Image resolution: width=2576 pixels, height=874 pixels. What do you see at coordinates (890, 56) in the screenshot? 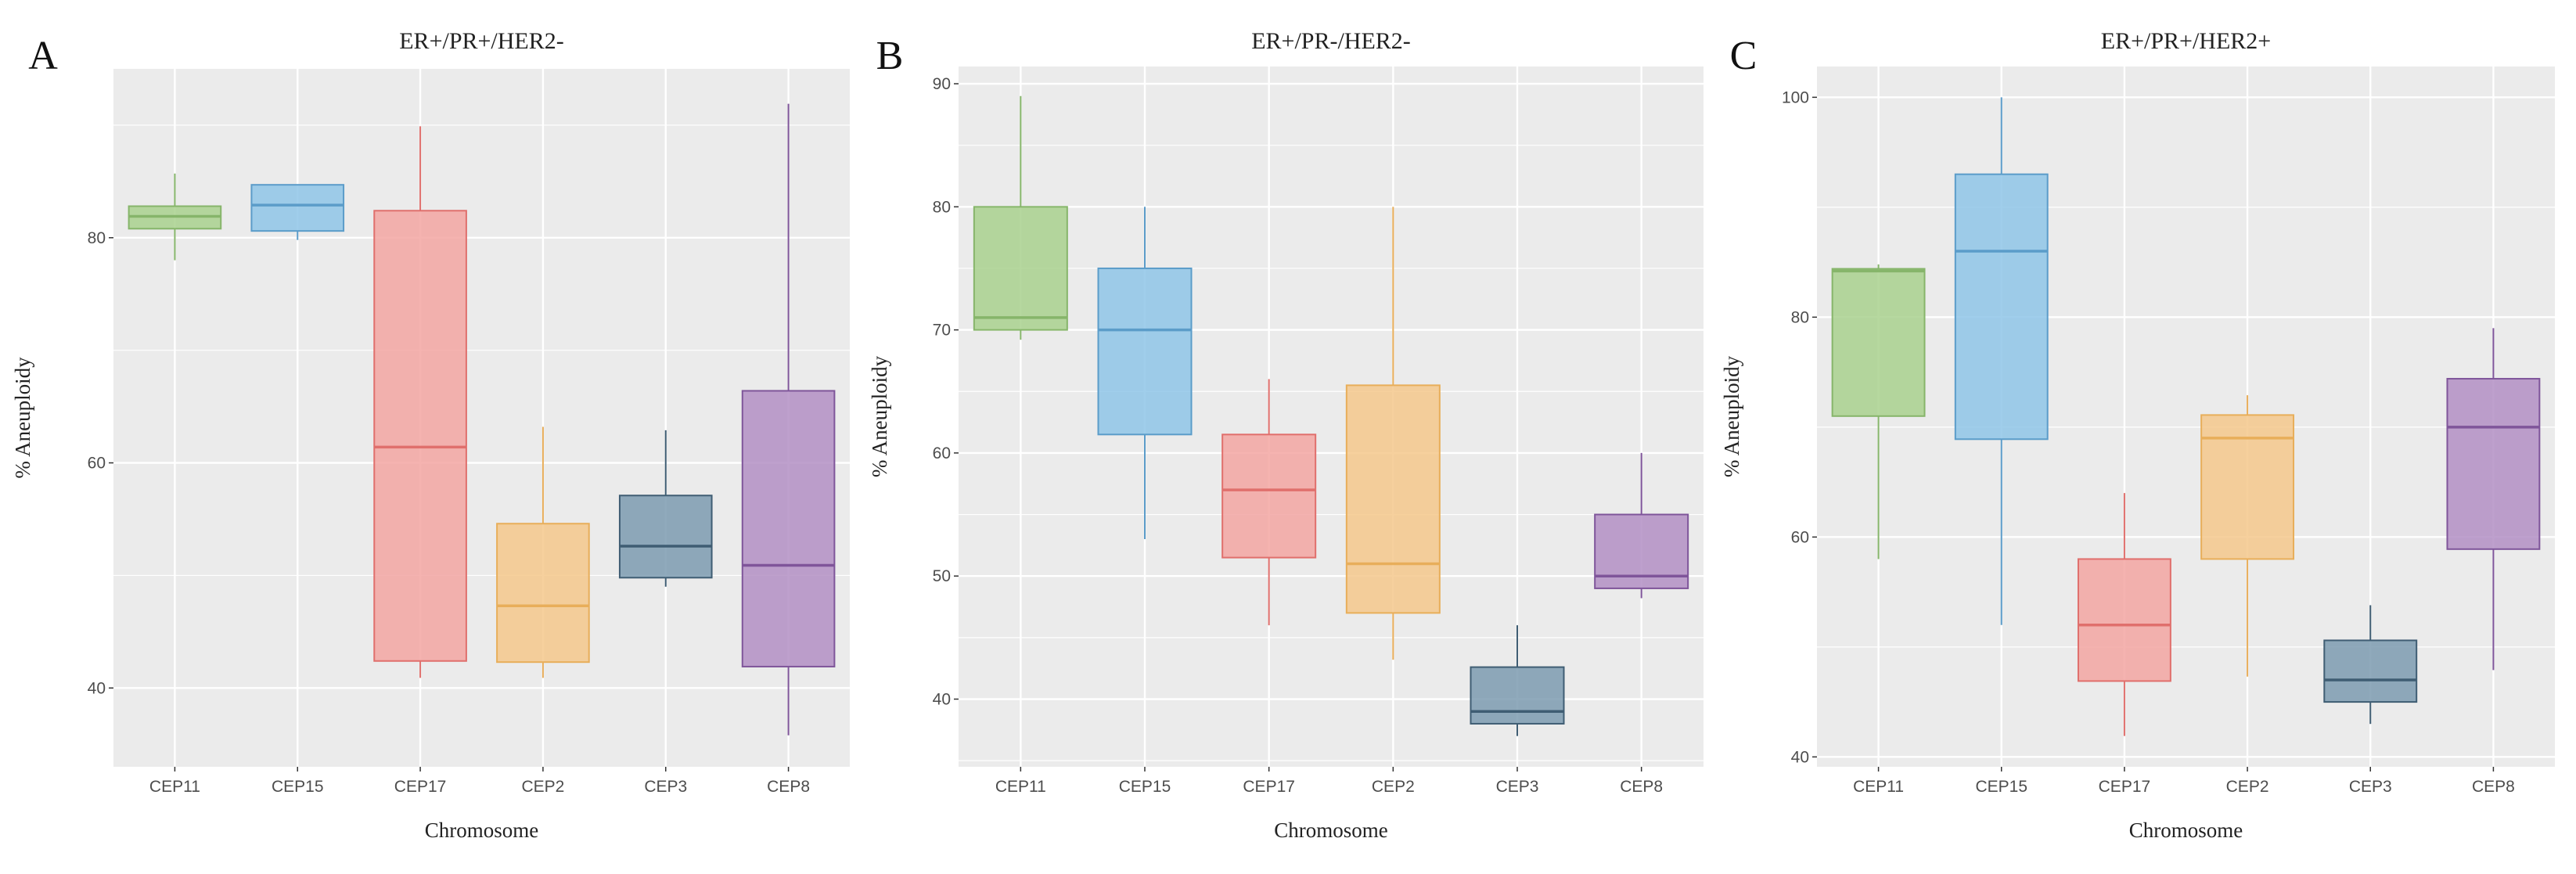
I see `panel-letter: B` at bounding box center [890, 56].